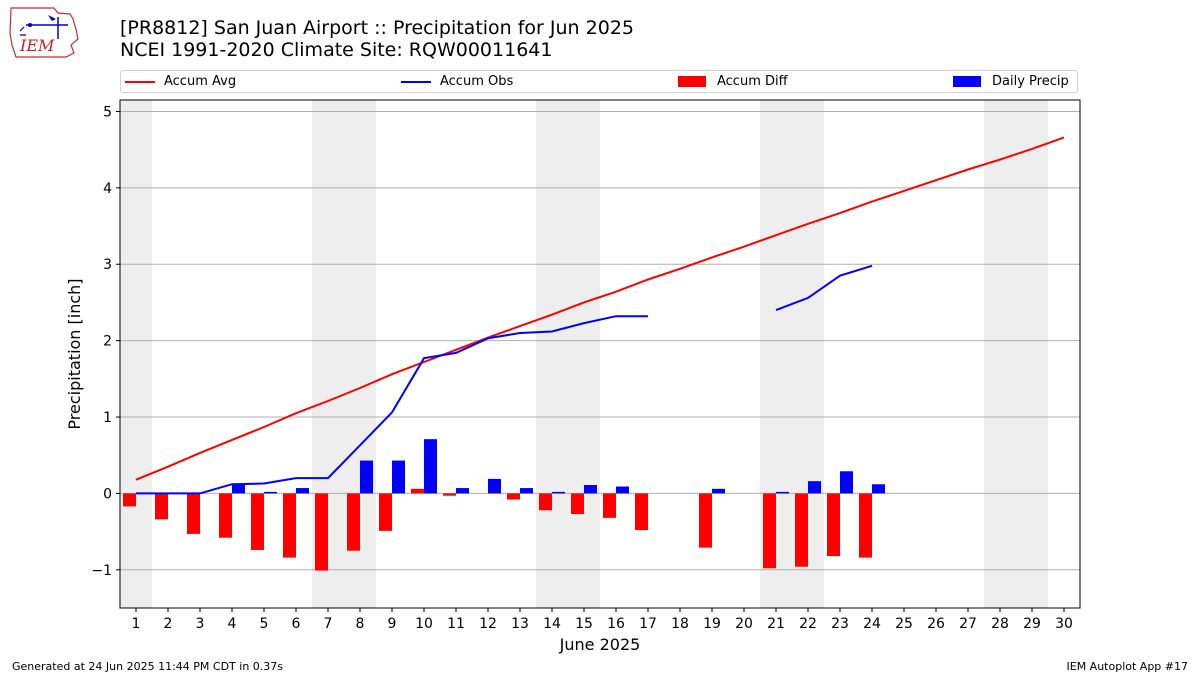 The height and width of the screenshot is (675, 1200). What do you see at coordinates (45, 32) in the screenshot?
I see `iem-logo: IEM` at bounding box center [45, 32].